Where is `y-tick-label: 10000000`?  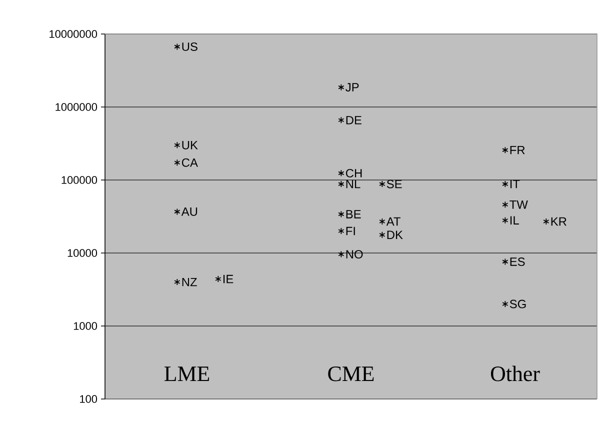 y-tick-label: 10000000 is located at coordinates (74, 34).